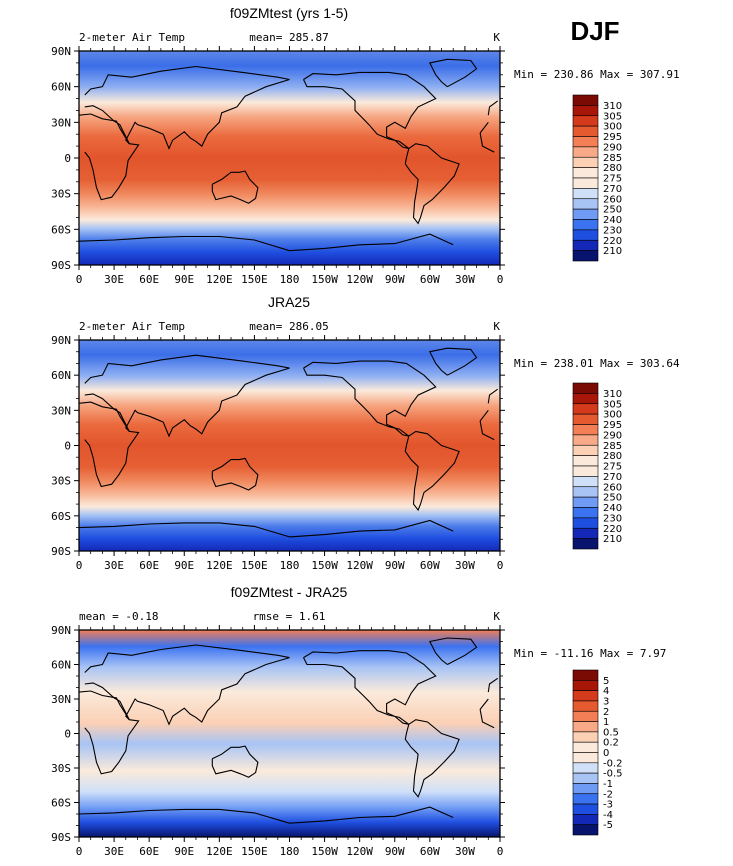  I want to click on colorbar-label: -1, so click(608, 784).